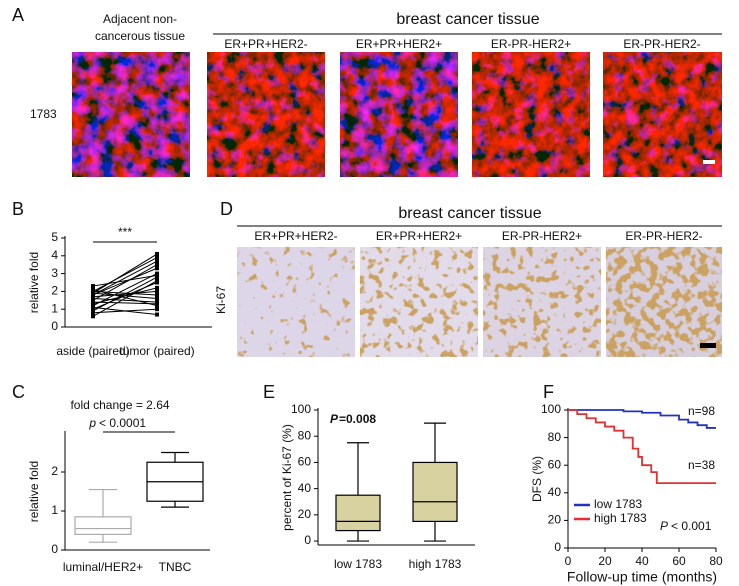 The image size is (739, 586). Describe the element at coordinates (175, 567) in the screenshot. I see `x-tick-label: TNBC` at that location.